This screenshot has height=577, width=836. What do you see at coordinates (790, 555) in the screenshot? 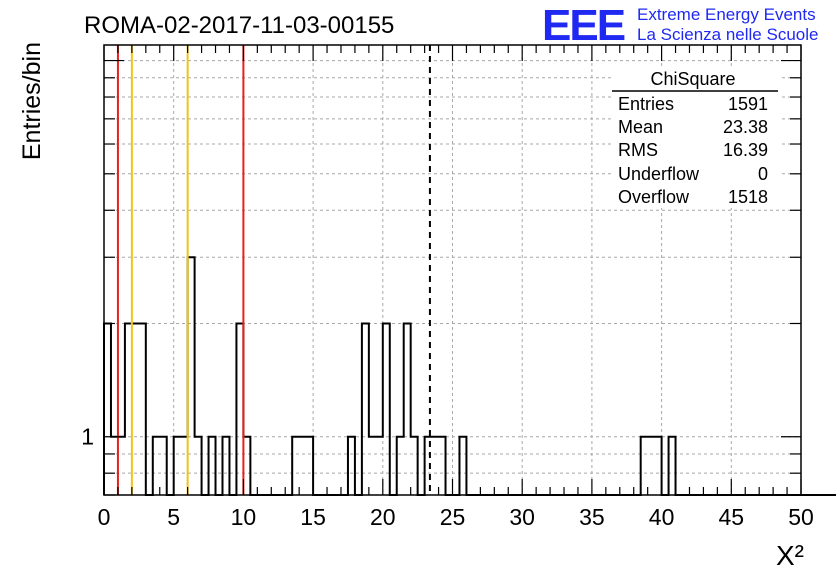
I see `x-axis-label: X²` at bounding box center [790, 555].